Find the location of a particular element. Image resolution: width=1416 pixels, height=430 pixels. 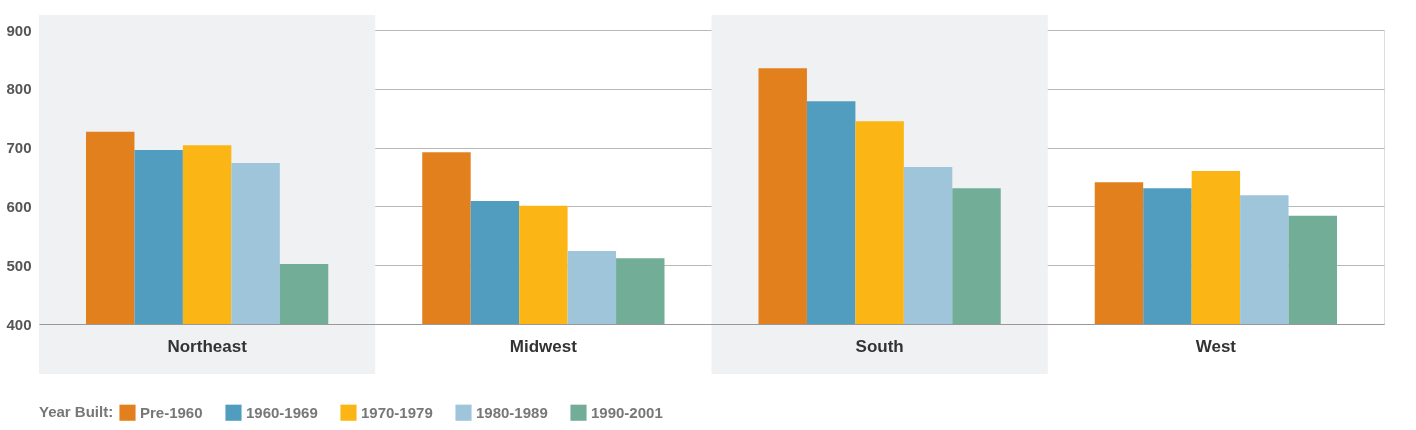

x-tick-label: Midwest is located at coordinates (543, 346).